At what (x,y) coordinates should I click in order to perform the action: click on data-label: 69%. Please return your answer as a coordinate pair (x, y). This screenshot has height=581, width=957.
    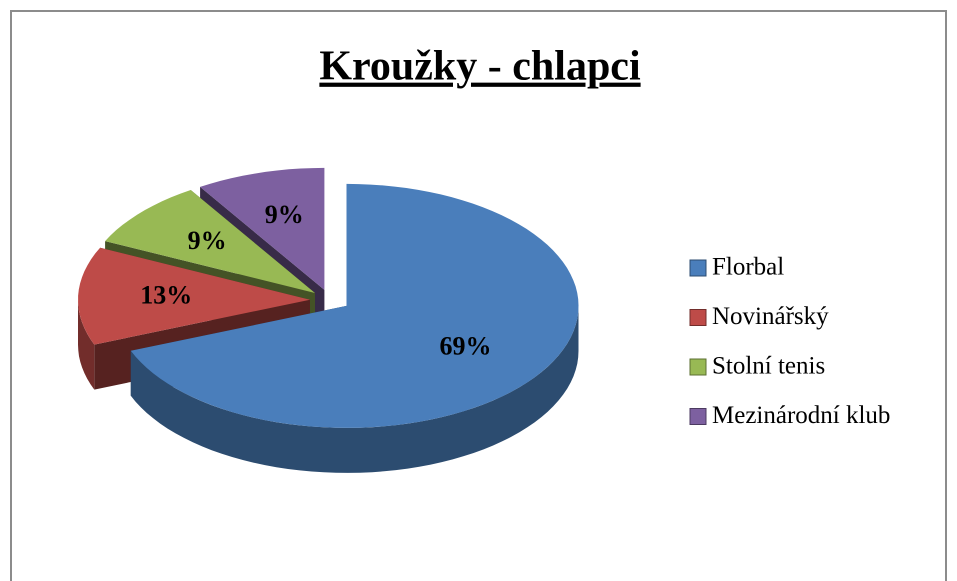
    Looking at the image, I should click on (466, 345).